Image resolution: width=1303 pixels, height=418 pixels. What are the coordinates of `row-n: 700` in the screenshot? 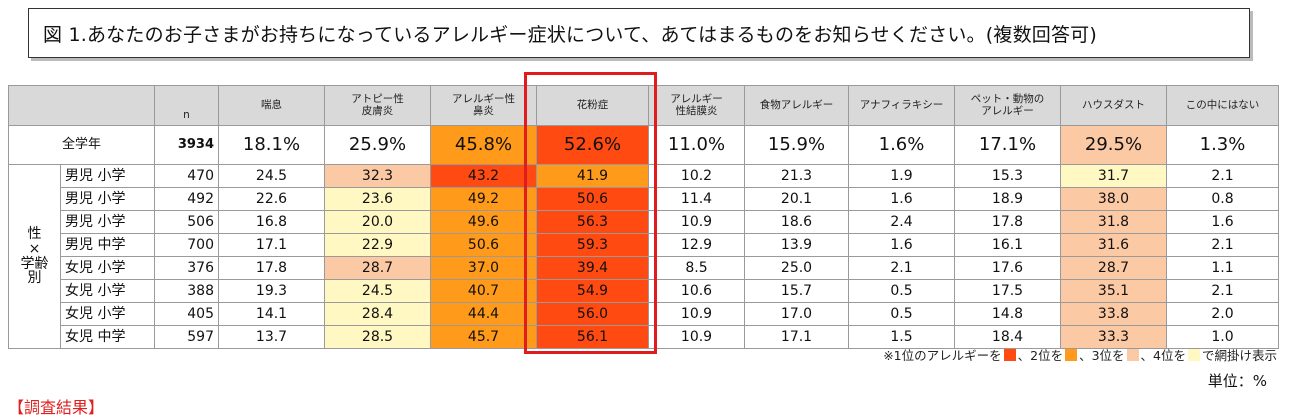 It's located at (186, 245).